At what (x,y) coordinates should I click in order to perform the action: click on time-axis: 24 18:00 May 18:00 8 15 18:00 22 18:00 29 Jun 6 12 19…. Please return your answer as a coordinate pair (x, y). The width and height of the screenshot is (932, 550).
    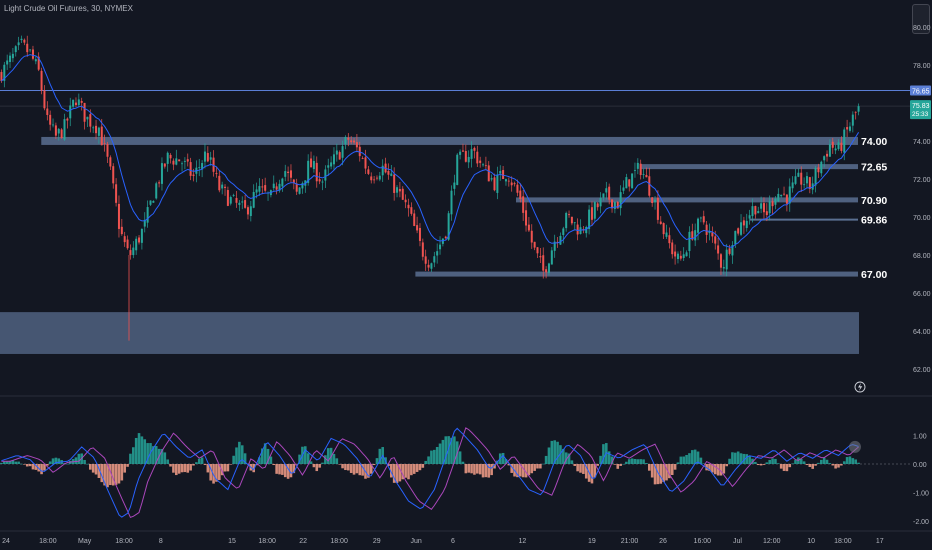
    Looking at the image, I should click on (466, 537).